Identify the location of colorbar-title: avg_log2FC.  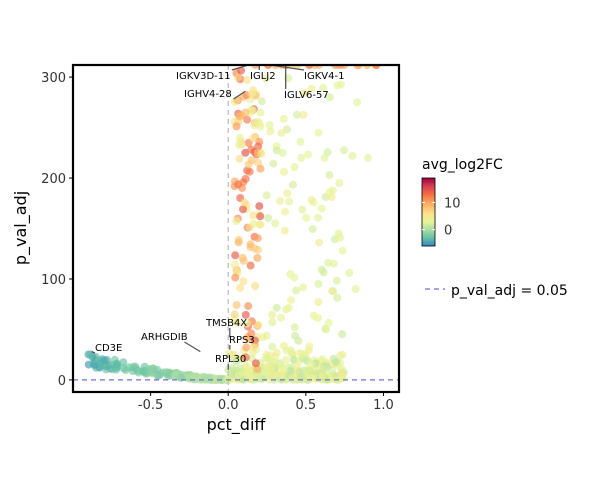
(462, 165).